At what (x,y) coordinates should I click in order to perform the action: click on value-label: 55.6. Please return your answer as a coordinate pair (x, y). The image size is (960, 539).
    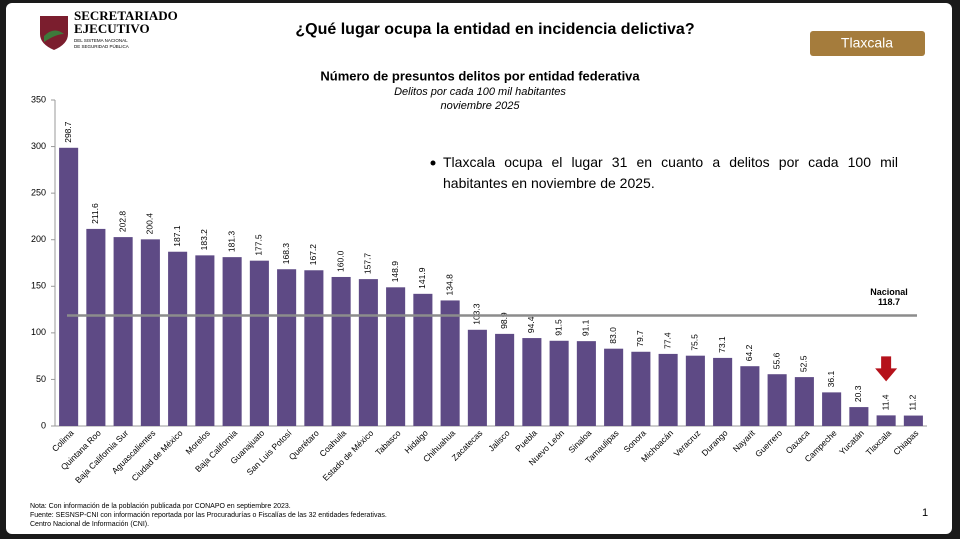
    Looking at the image, I should click on (776, 360).